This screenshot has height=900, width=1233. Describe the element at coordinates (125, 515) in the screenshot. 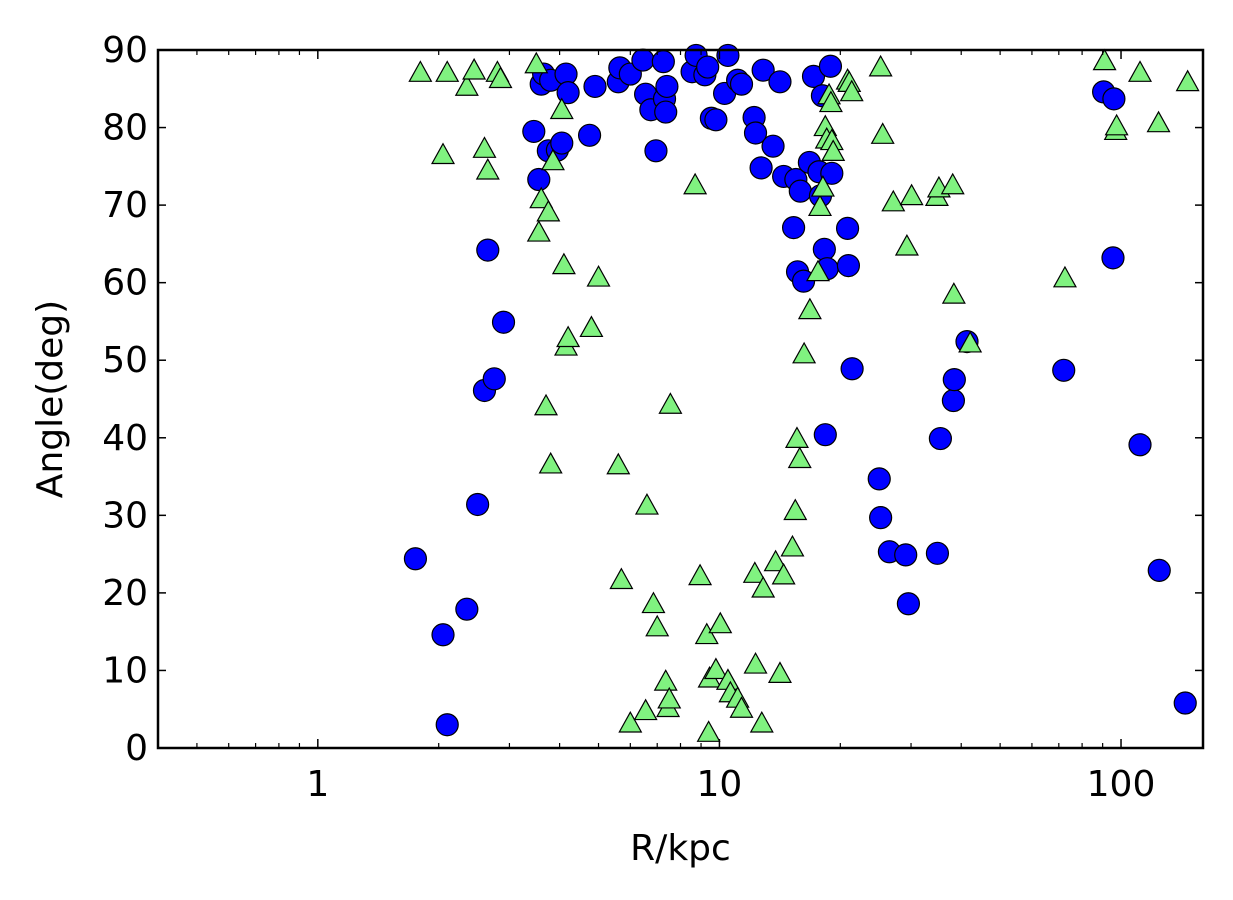

I see `y-tick-label: 30` at that location.